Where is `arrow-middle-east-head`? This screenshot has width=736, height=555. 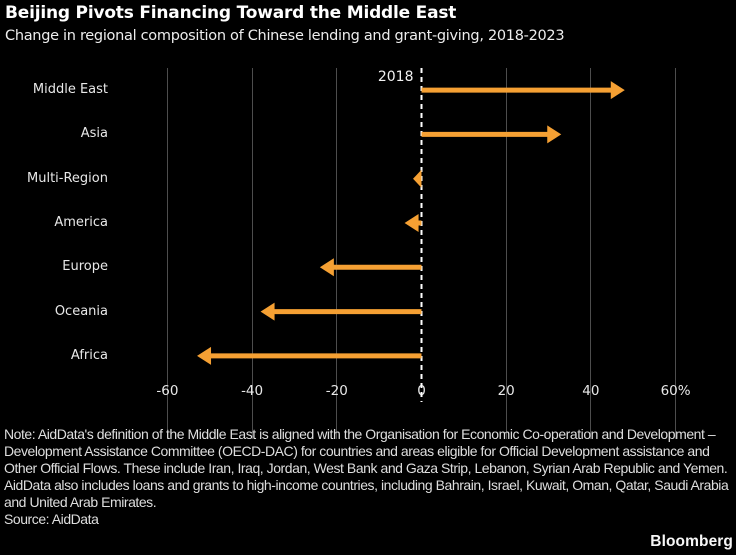 arrow-middle-east-head is located at coordinates (617, 90).